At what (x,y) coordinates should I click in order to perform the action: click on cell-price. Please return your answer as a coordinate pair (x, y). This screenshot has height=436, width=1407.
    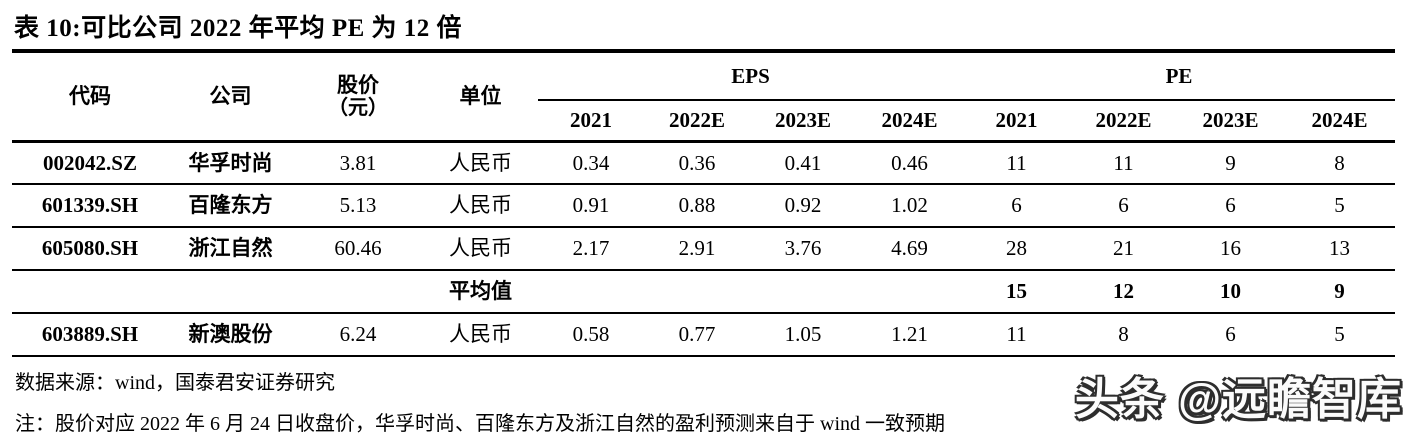
    Looking at the image, I should click on (358, 292).